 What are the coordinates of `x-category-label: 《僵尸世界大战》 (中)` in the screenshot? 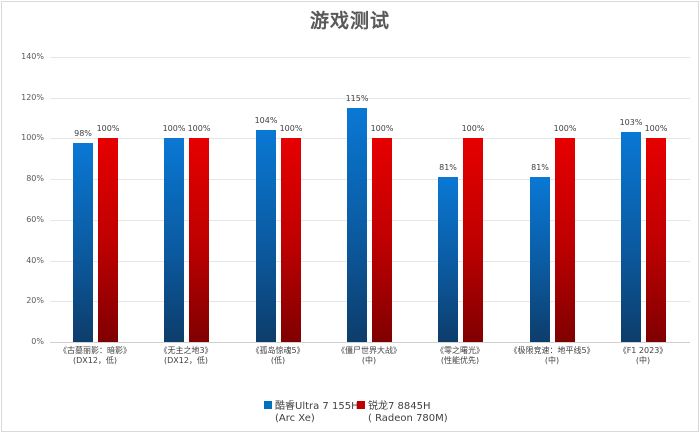 It's located at (369, 356).